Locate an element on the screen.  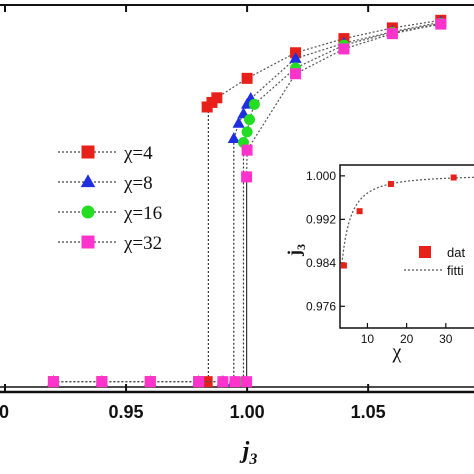
main-legend: χ=4 χ=8 χ=16 χ=32 is located at coordinates (110, 198).